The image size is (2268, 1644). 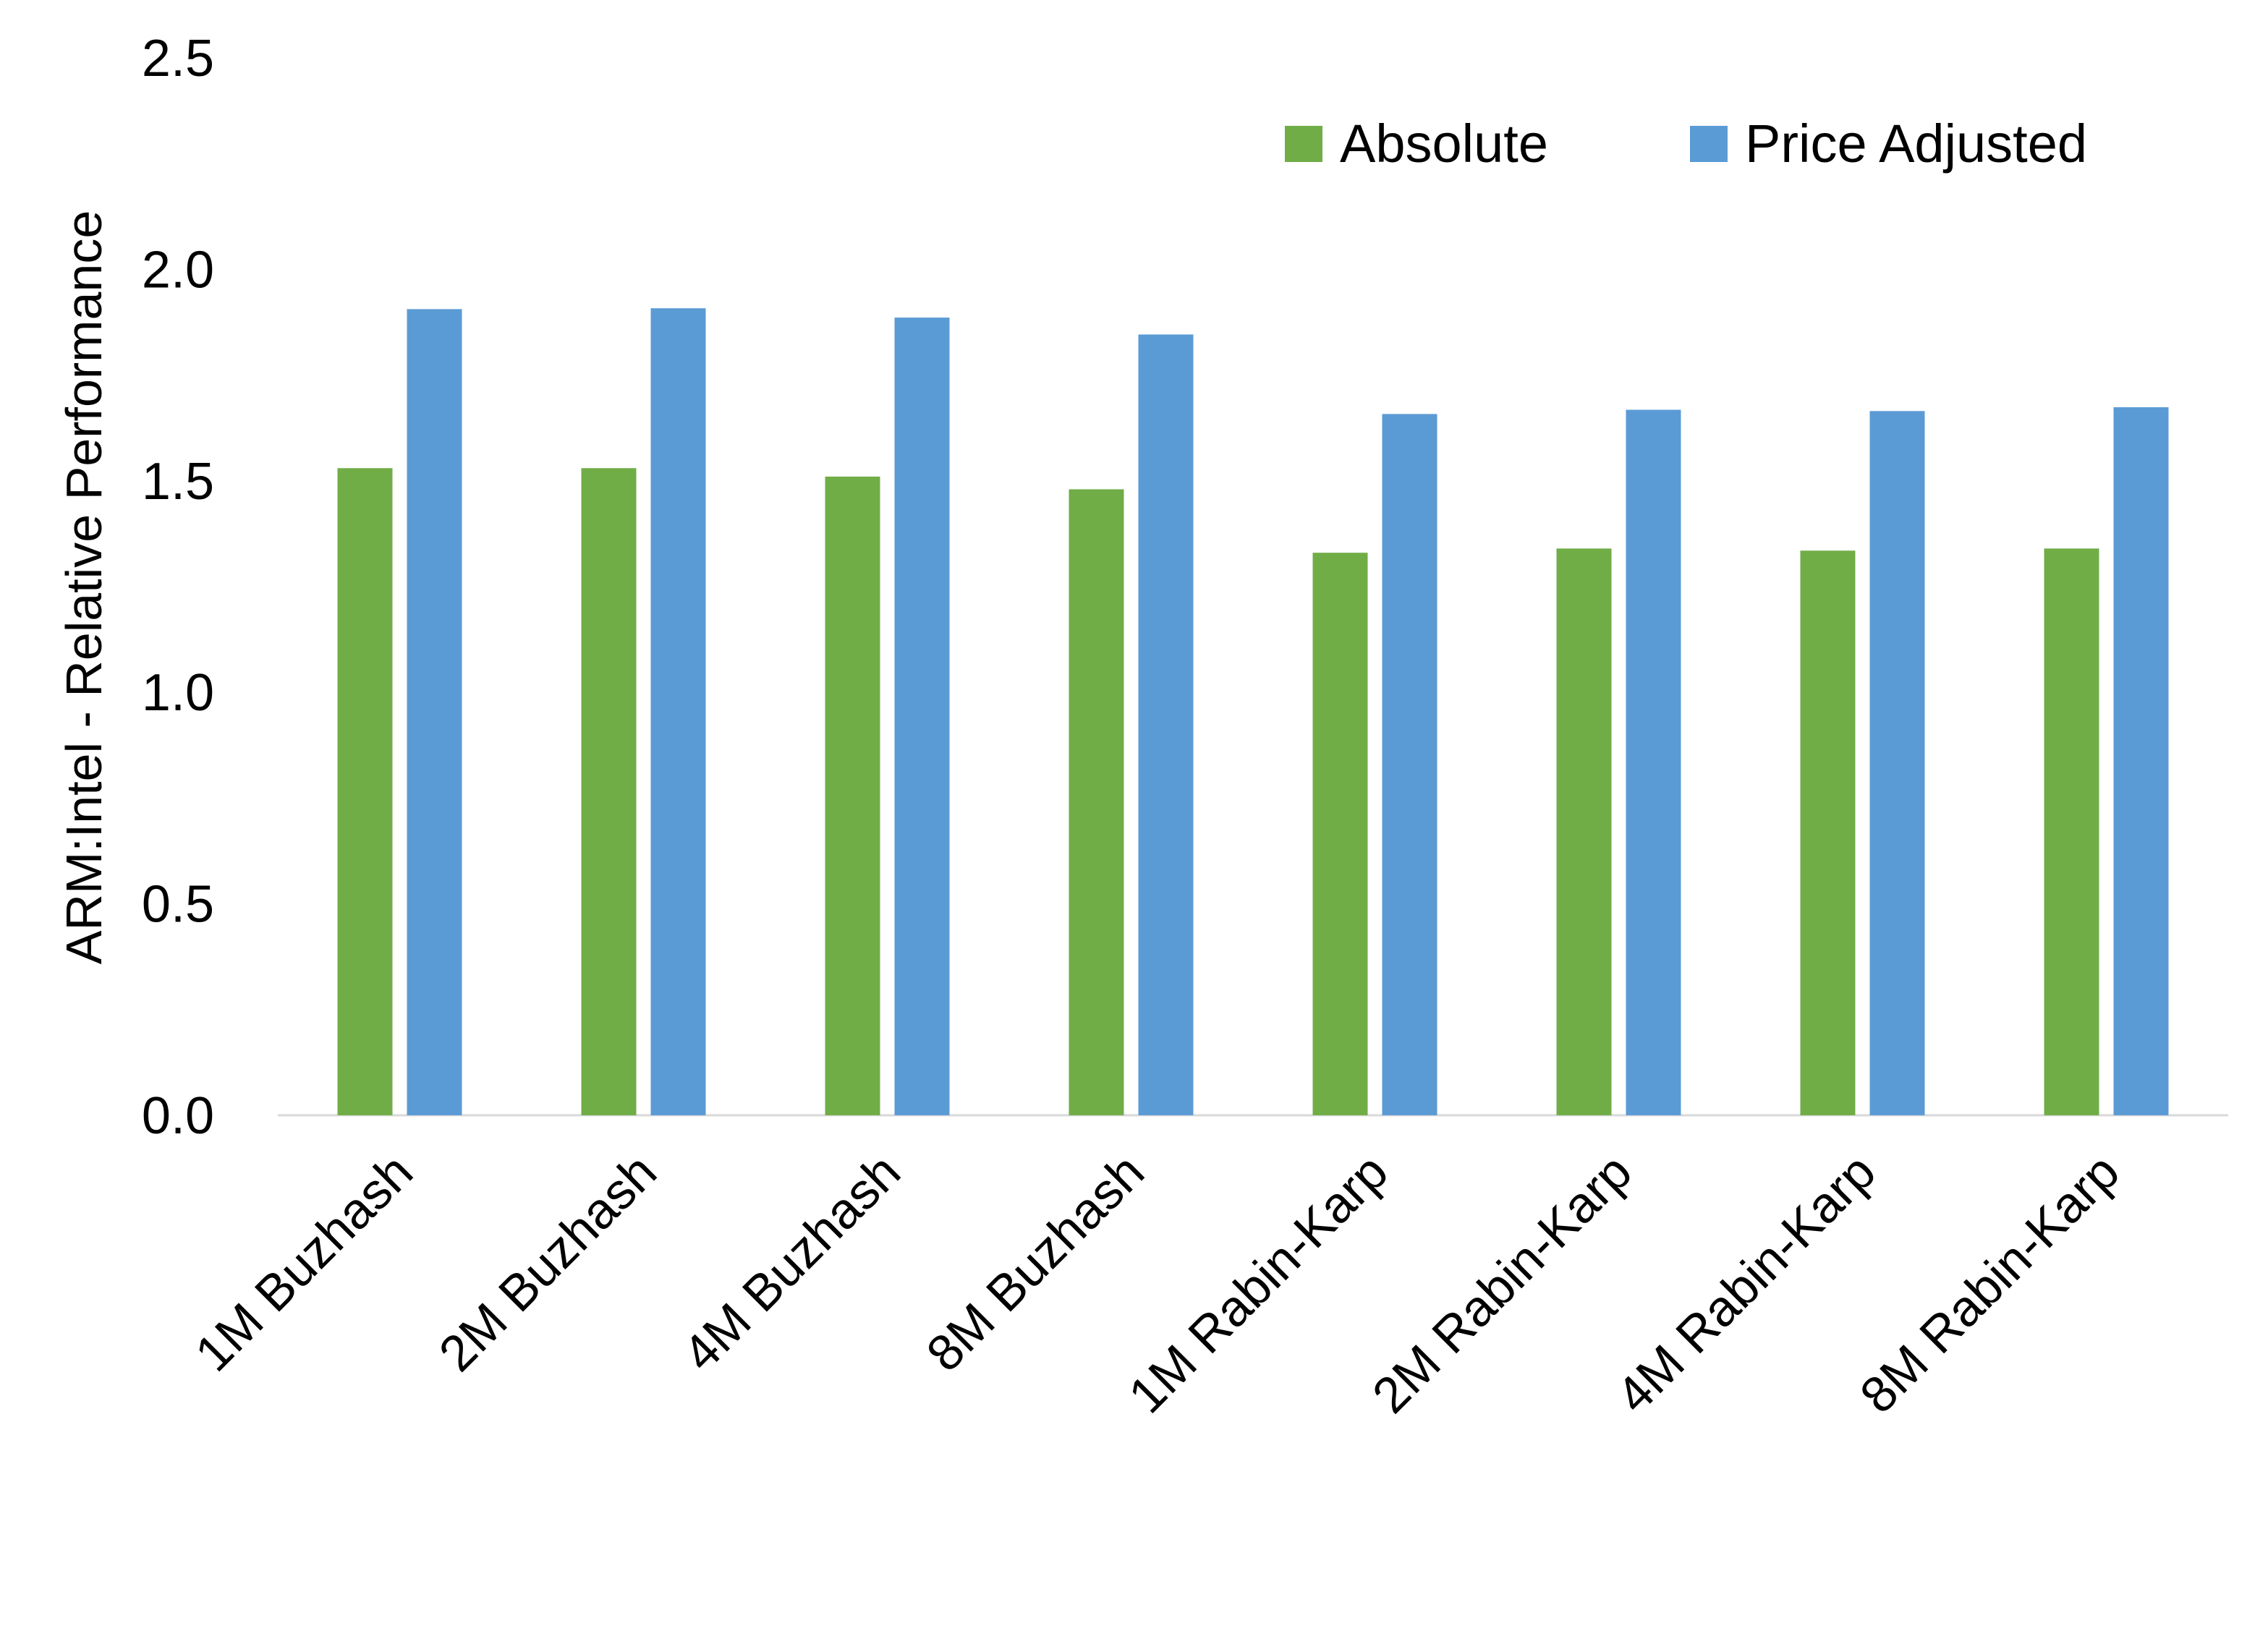 I want to click on x-tick-label: 8M Rabin-Karp, so click(x=1989, y=1283).